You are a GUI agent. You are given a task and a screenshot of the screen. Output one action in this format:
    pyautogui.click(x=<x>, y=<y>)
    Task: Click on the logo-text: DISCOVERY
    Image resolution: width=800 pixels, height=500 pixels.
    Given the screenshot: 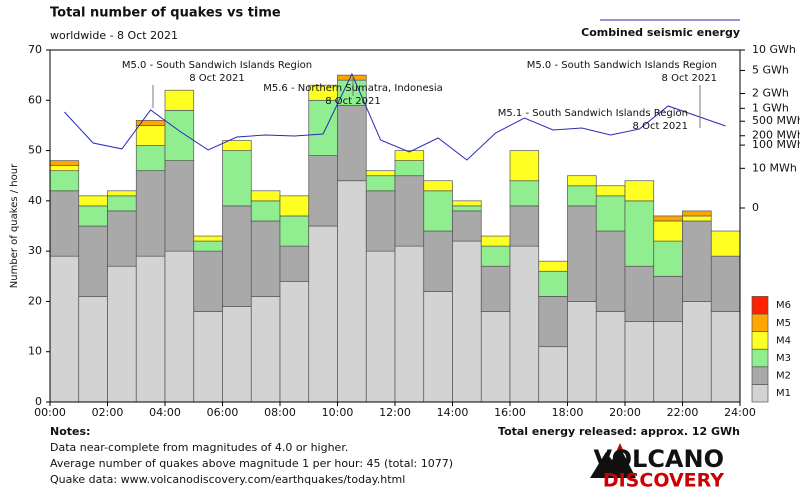 What is the action you would take?
    pyautogui.click(x=663, y=481)
    